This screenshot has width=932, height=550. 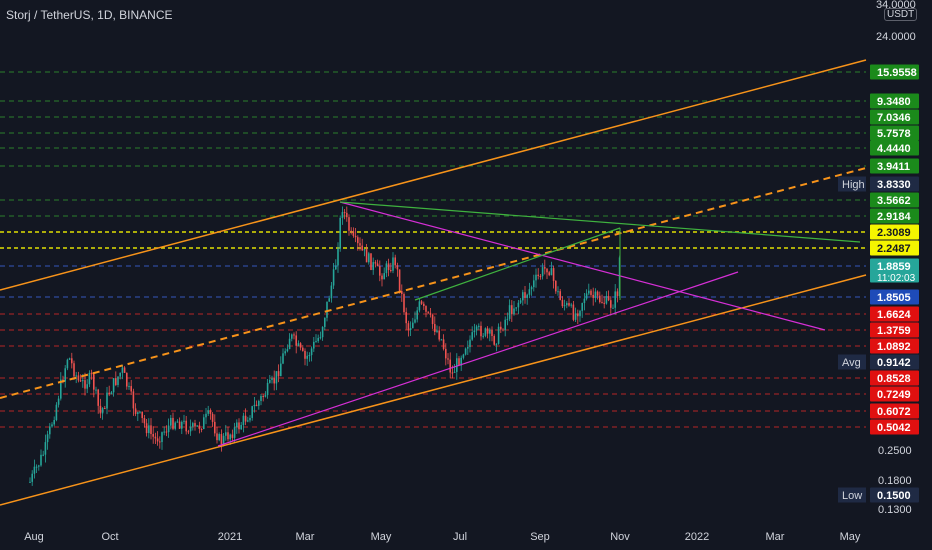 I want to click on price-badge: 0.7249, so click(x=894, y=394).